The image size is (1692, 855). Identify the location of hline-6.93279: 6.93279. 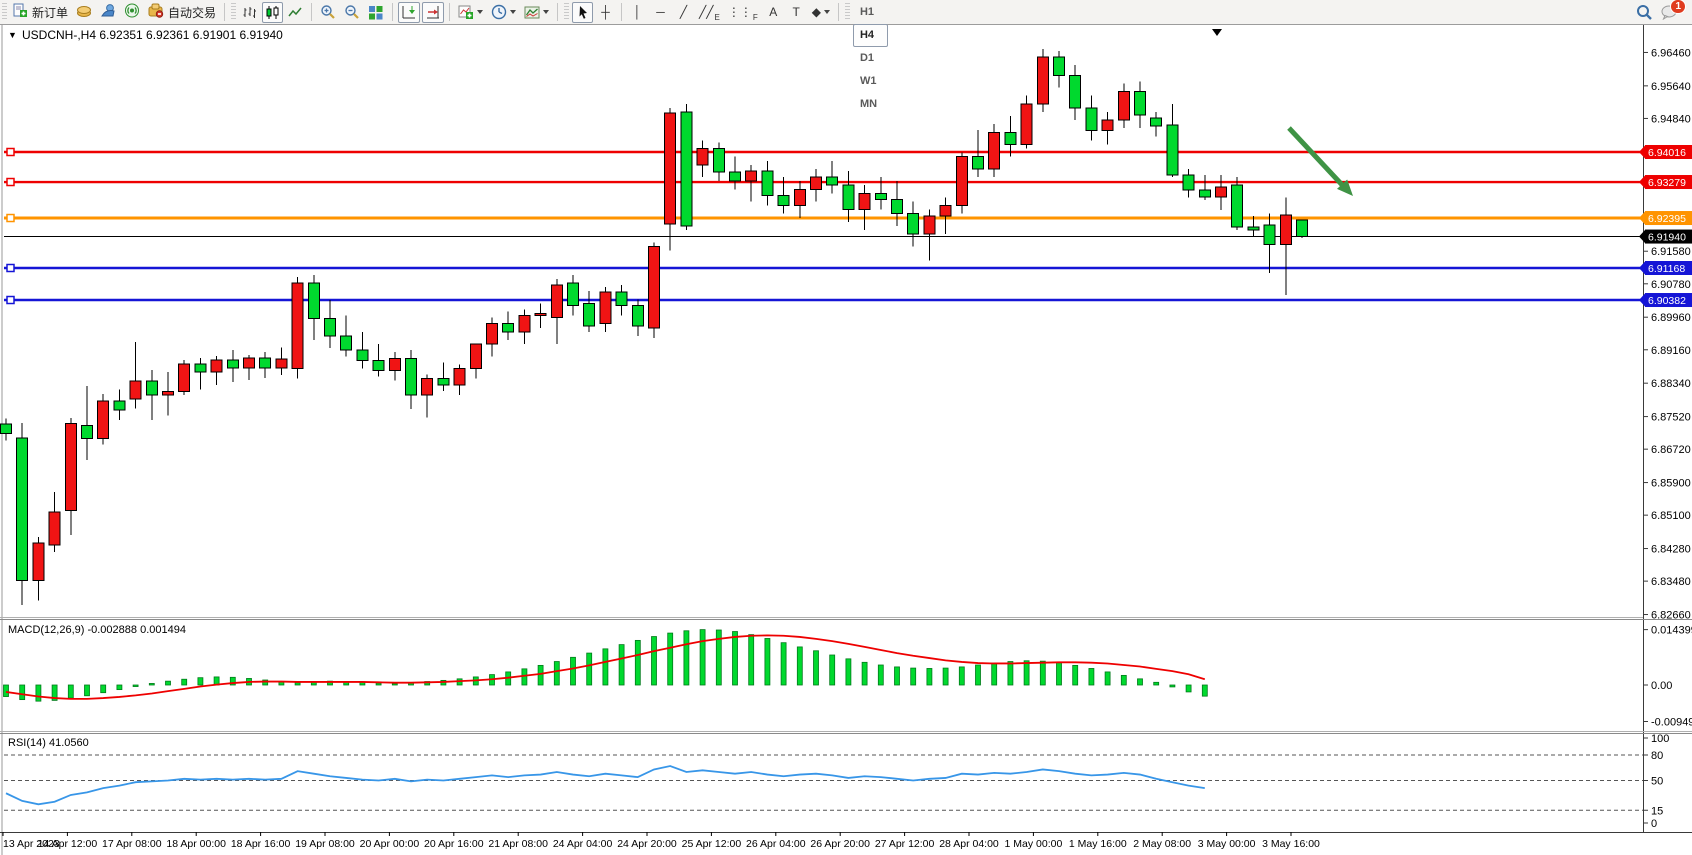
(848, 182).